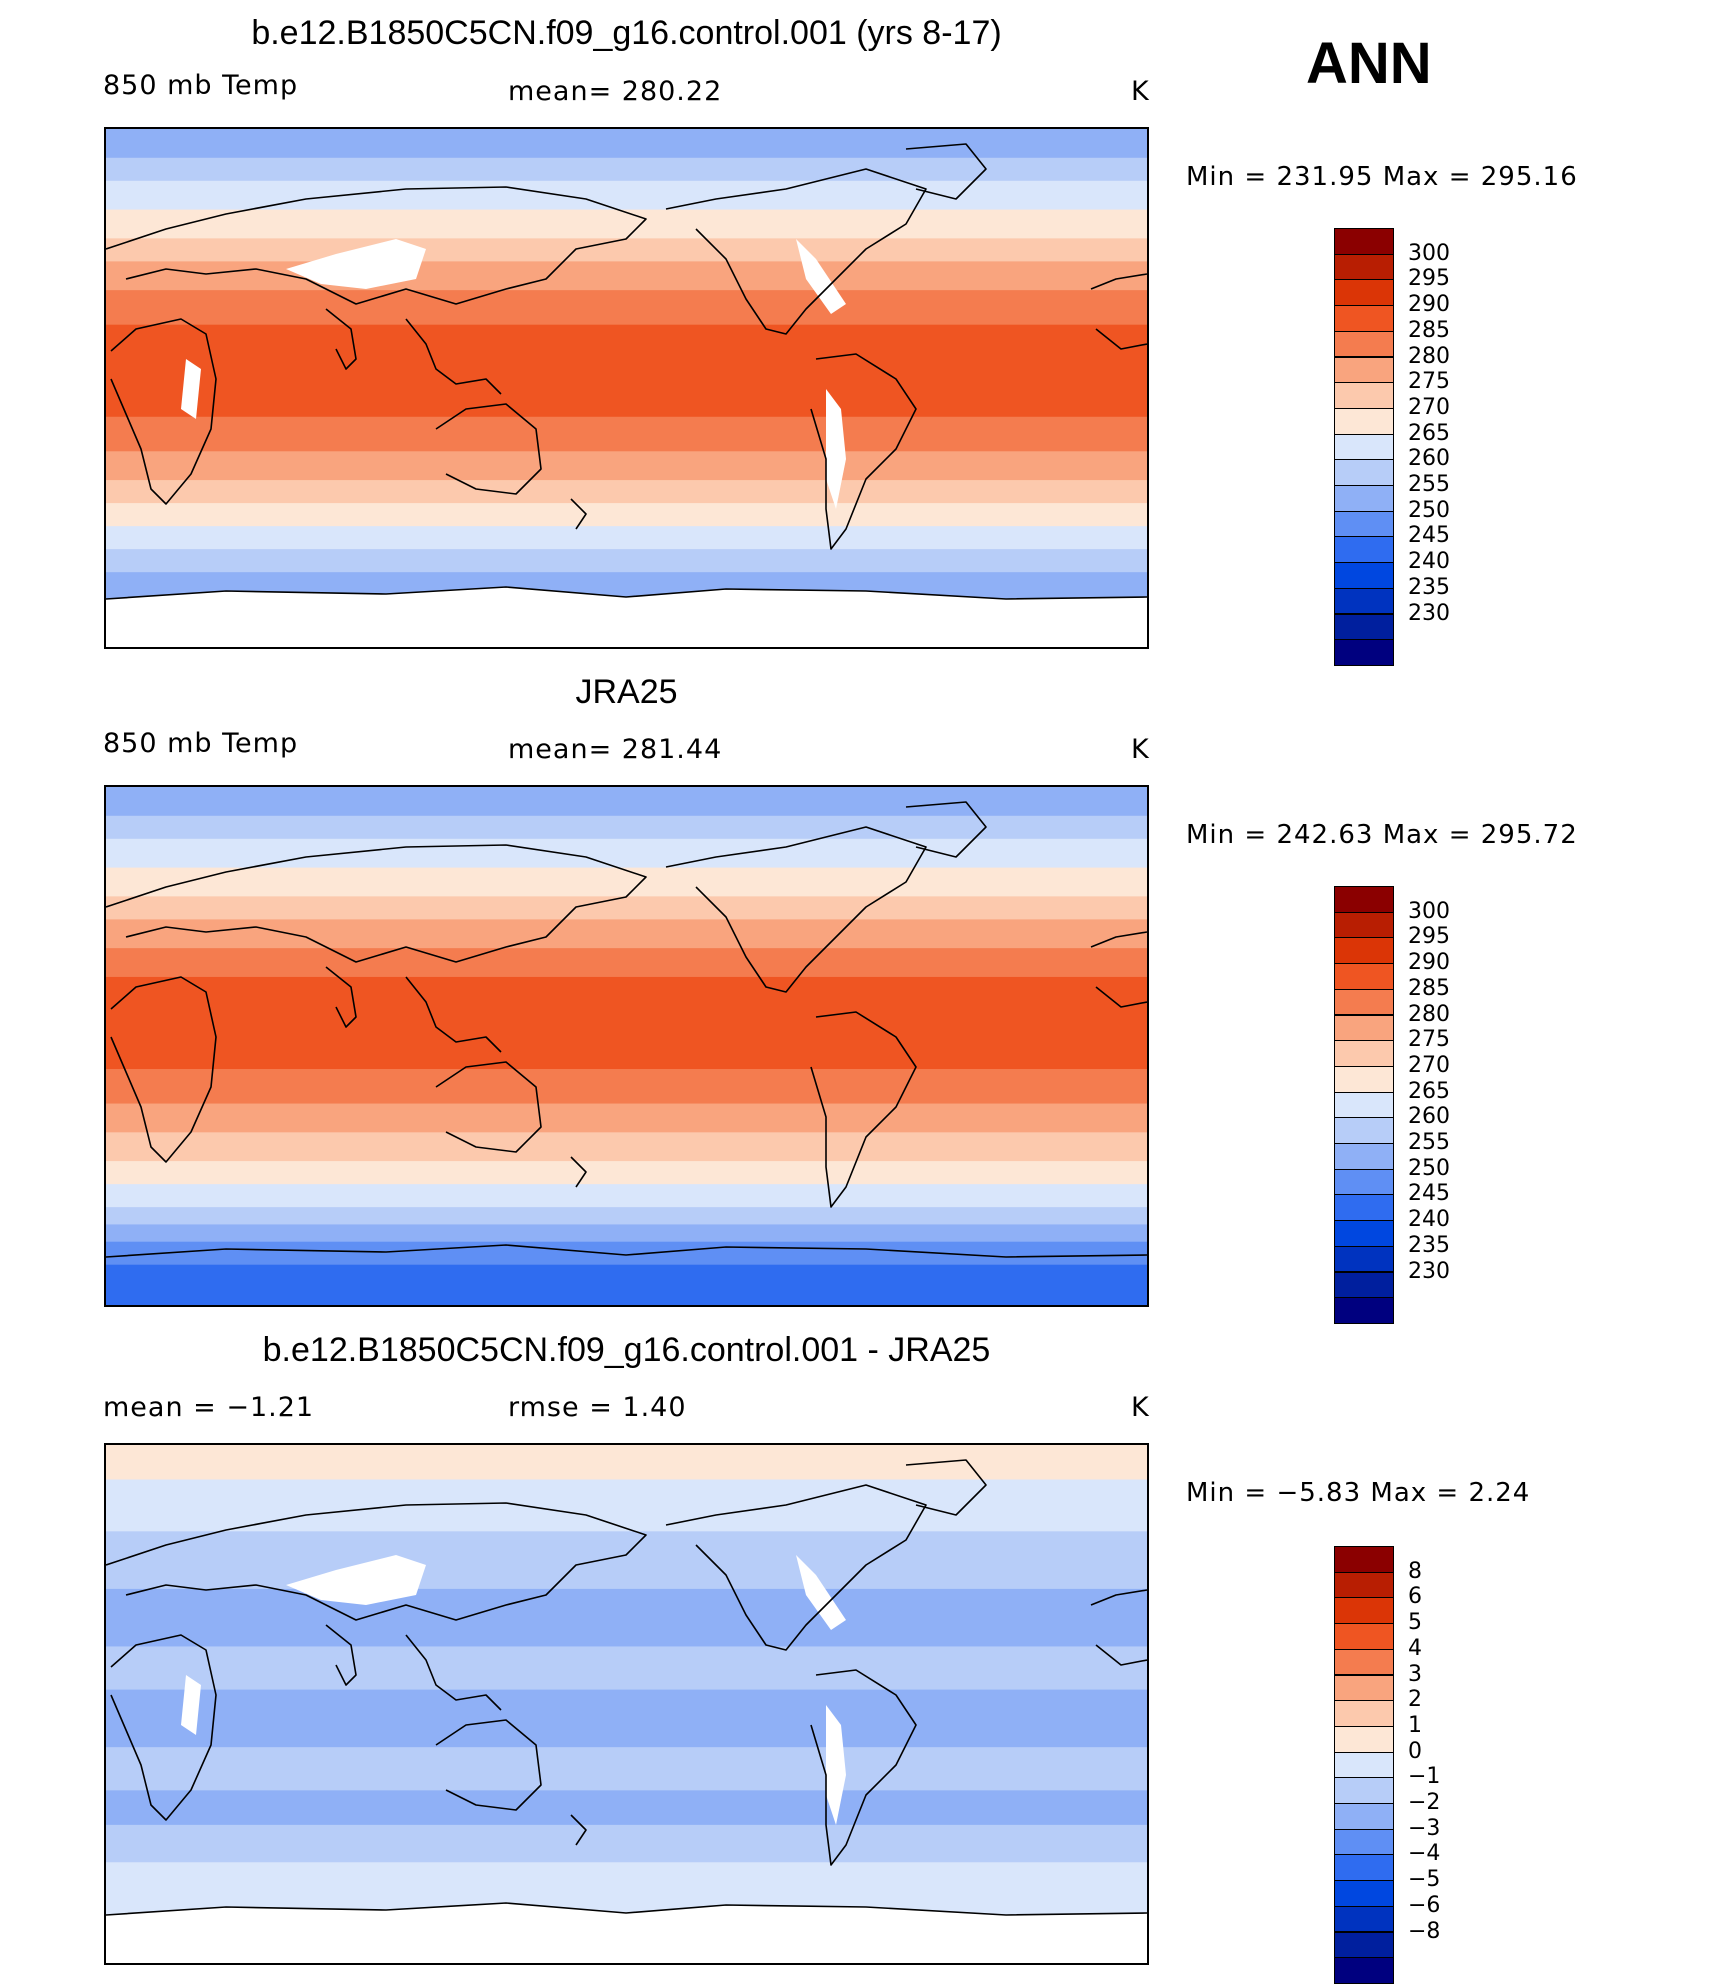  What do you see at coordinates (1424, 1905) in the screenshot?
I see `colorbar-tick-label: −6` at bounding box center [1424, 1905].